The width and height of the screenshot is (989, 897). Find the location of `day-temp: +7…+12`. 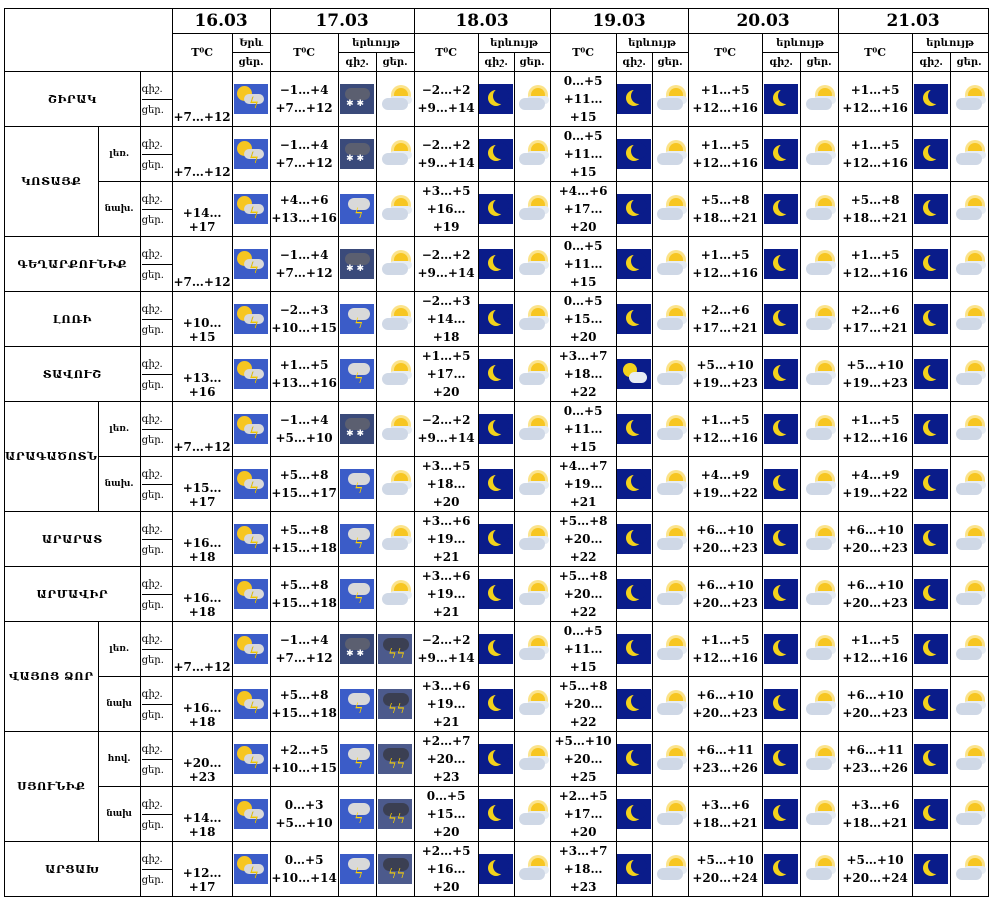

day-temp: +7…+12 is located at coordinates (304, 273).